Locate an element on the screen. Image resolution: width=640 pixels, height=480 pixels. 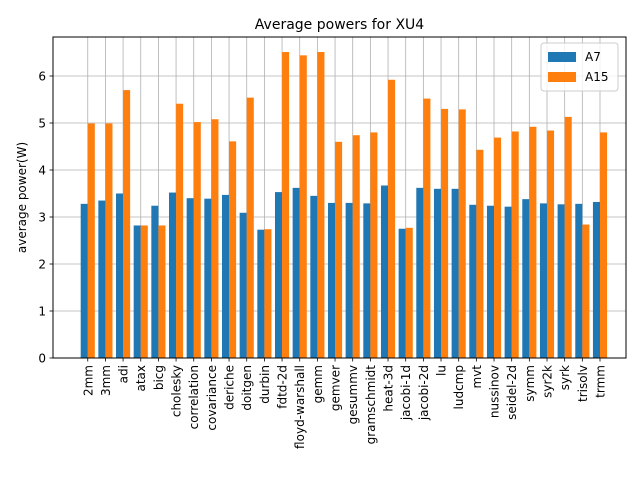
y-tick-label: 3 is located at coordinates (42, 218).